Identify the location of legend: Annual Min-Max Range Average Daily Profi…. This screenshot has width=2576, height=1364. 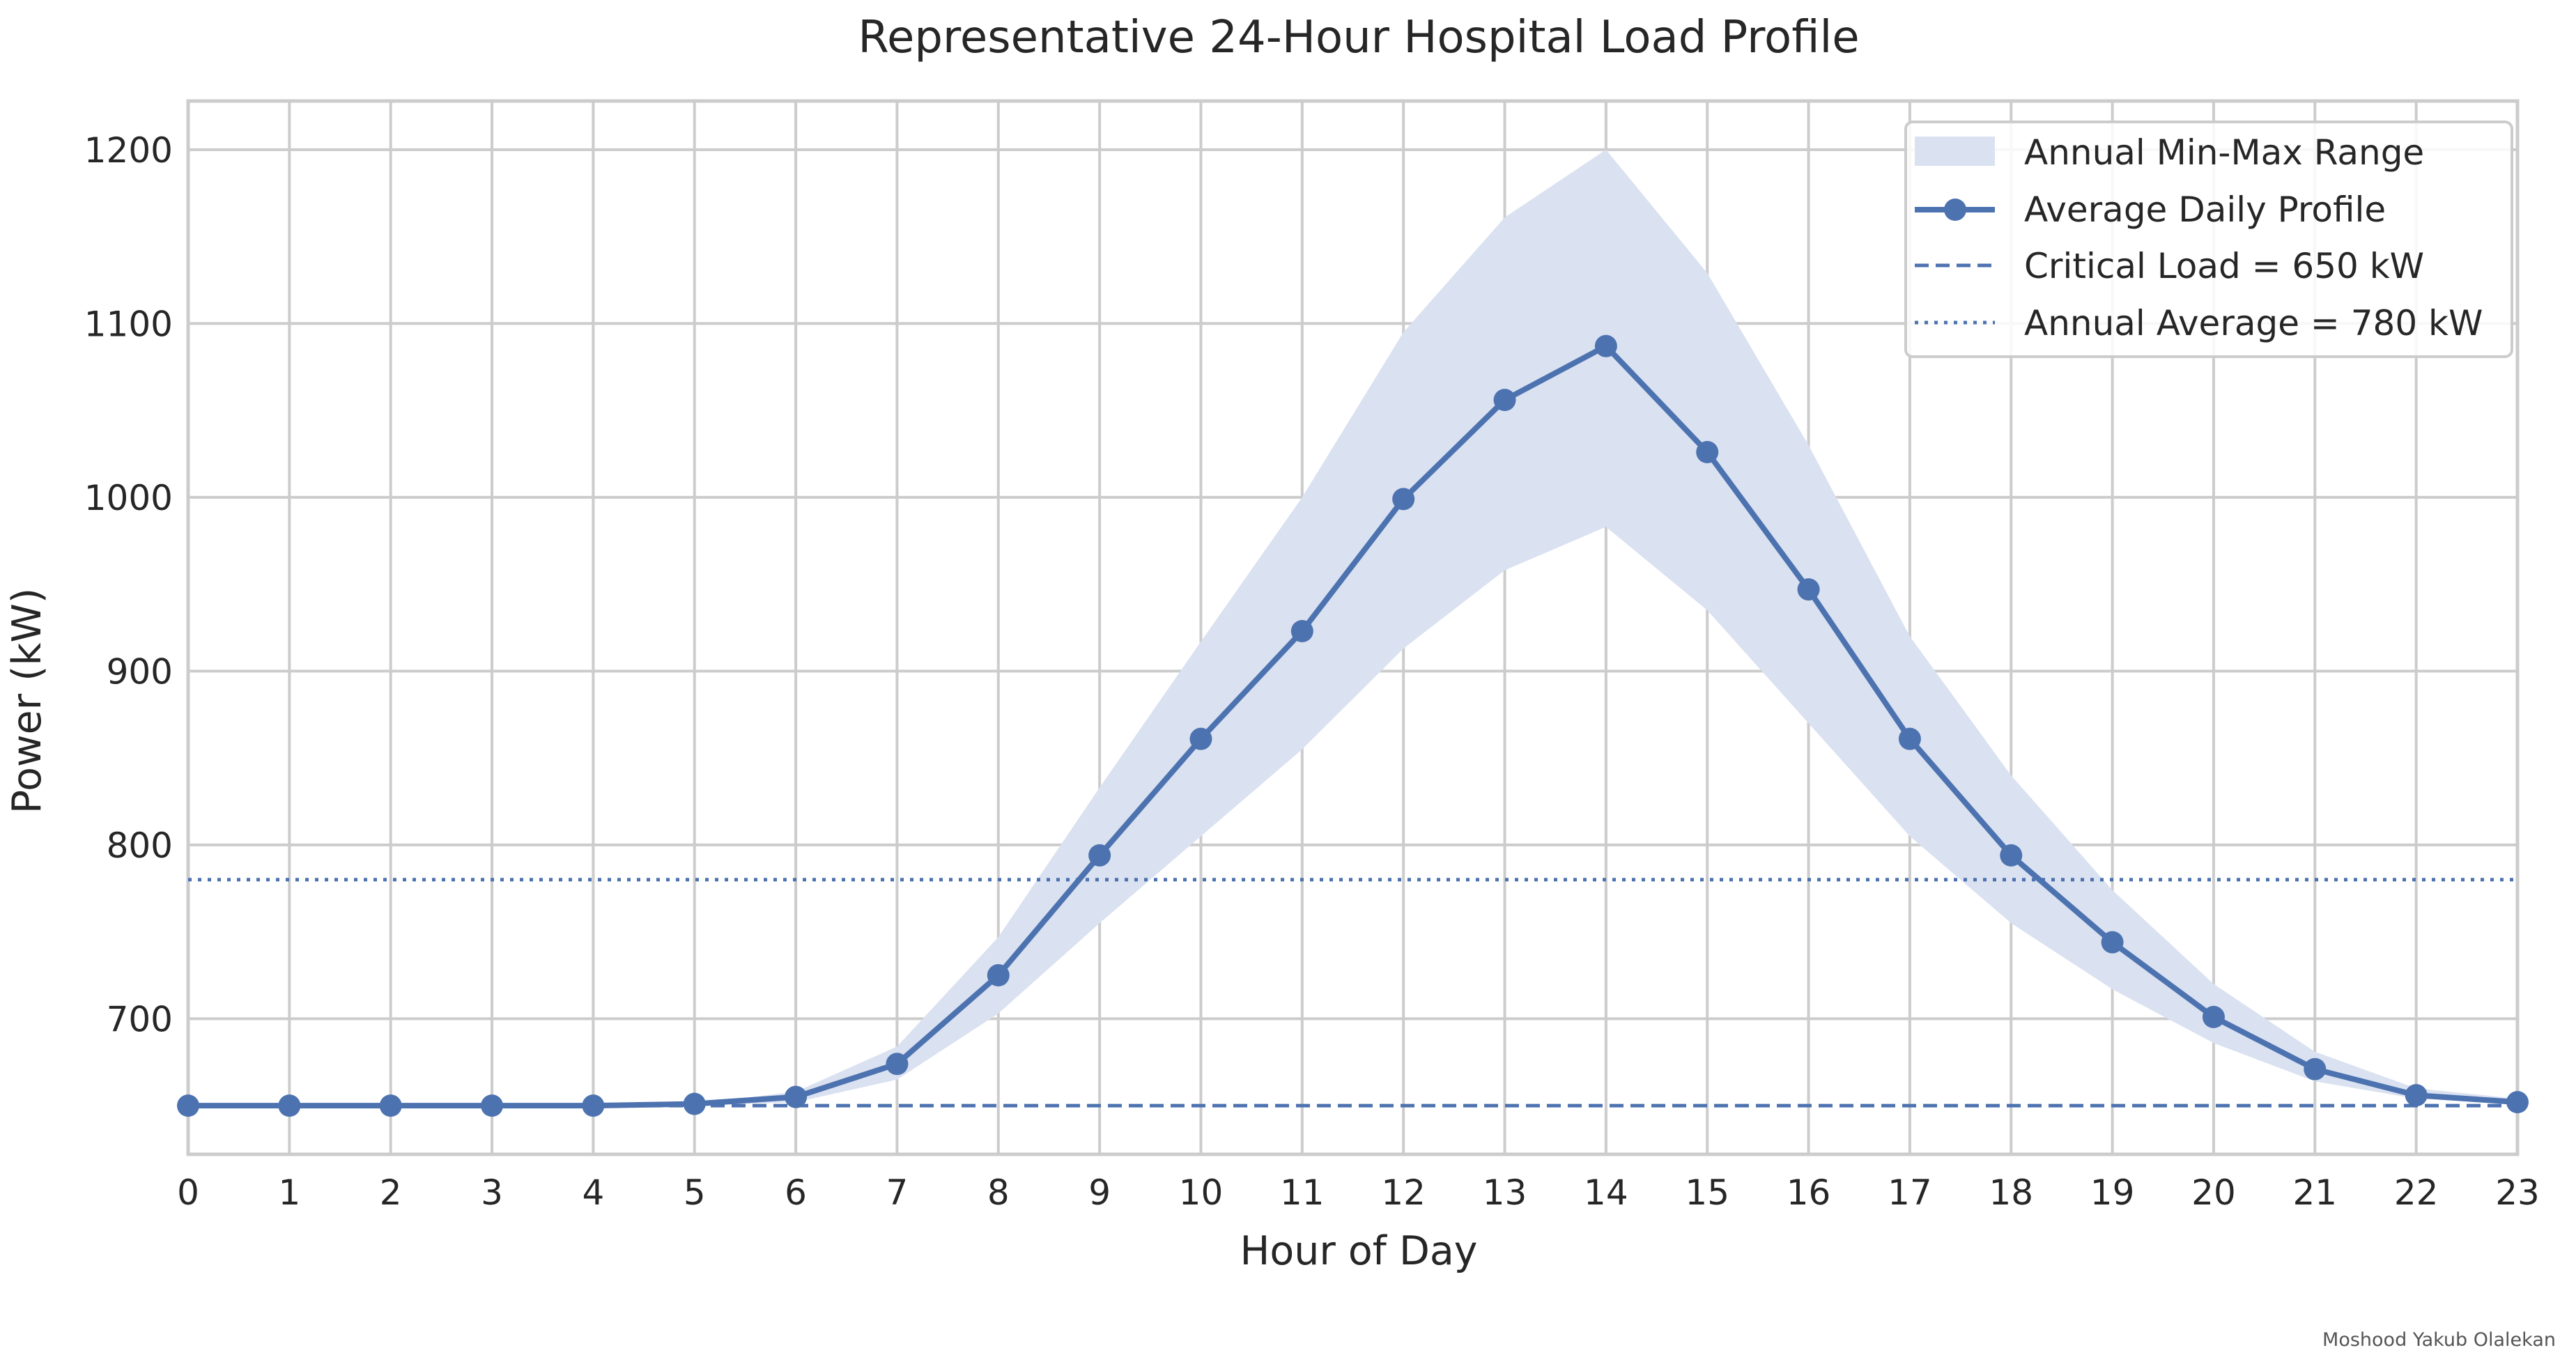
(2208, 240).